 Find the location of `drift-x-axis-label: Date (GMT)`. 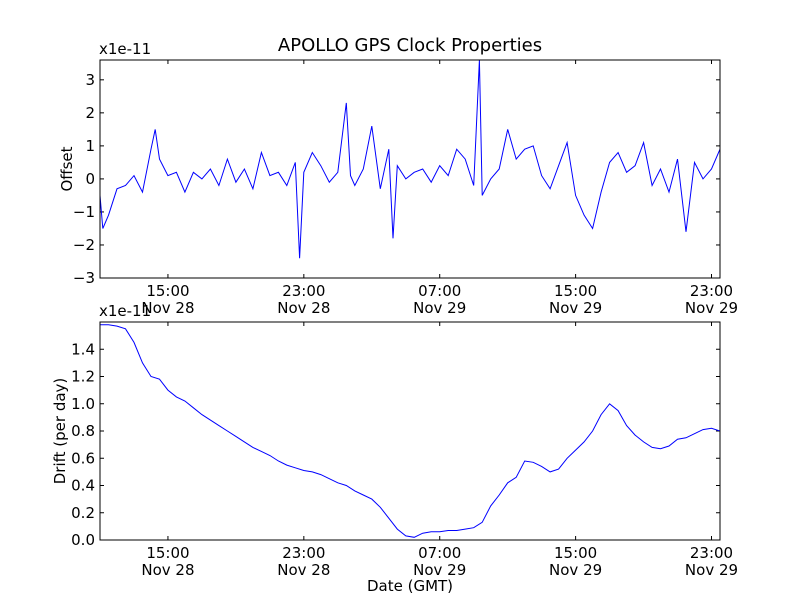

drift-x-axis-label: Date (GMT) is located at coordinates (410, 586).